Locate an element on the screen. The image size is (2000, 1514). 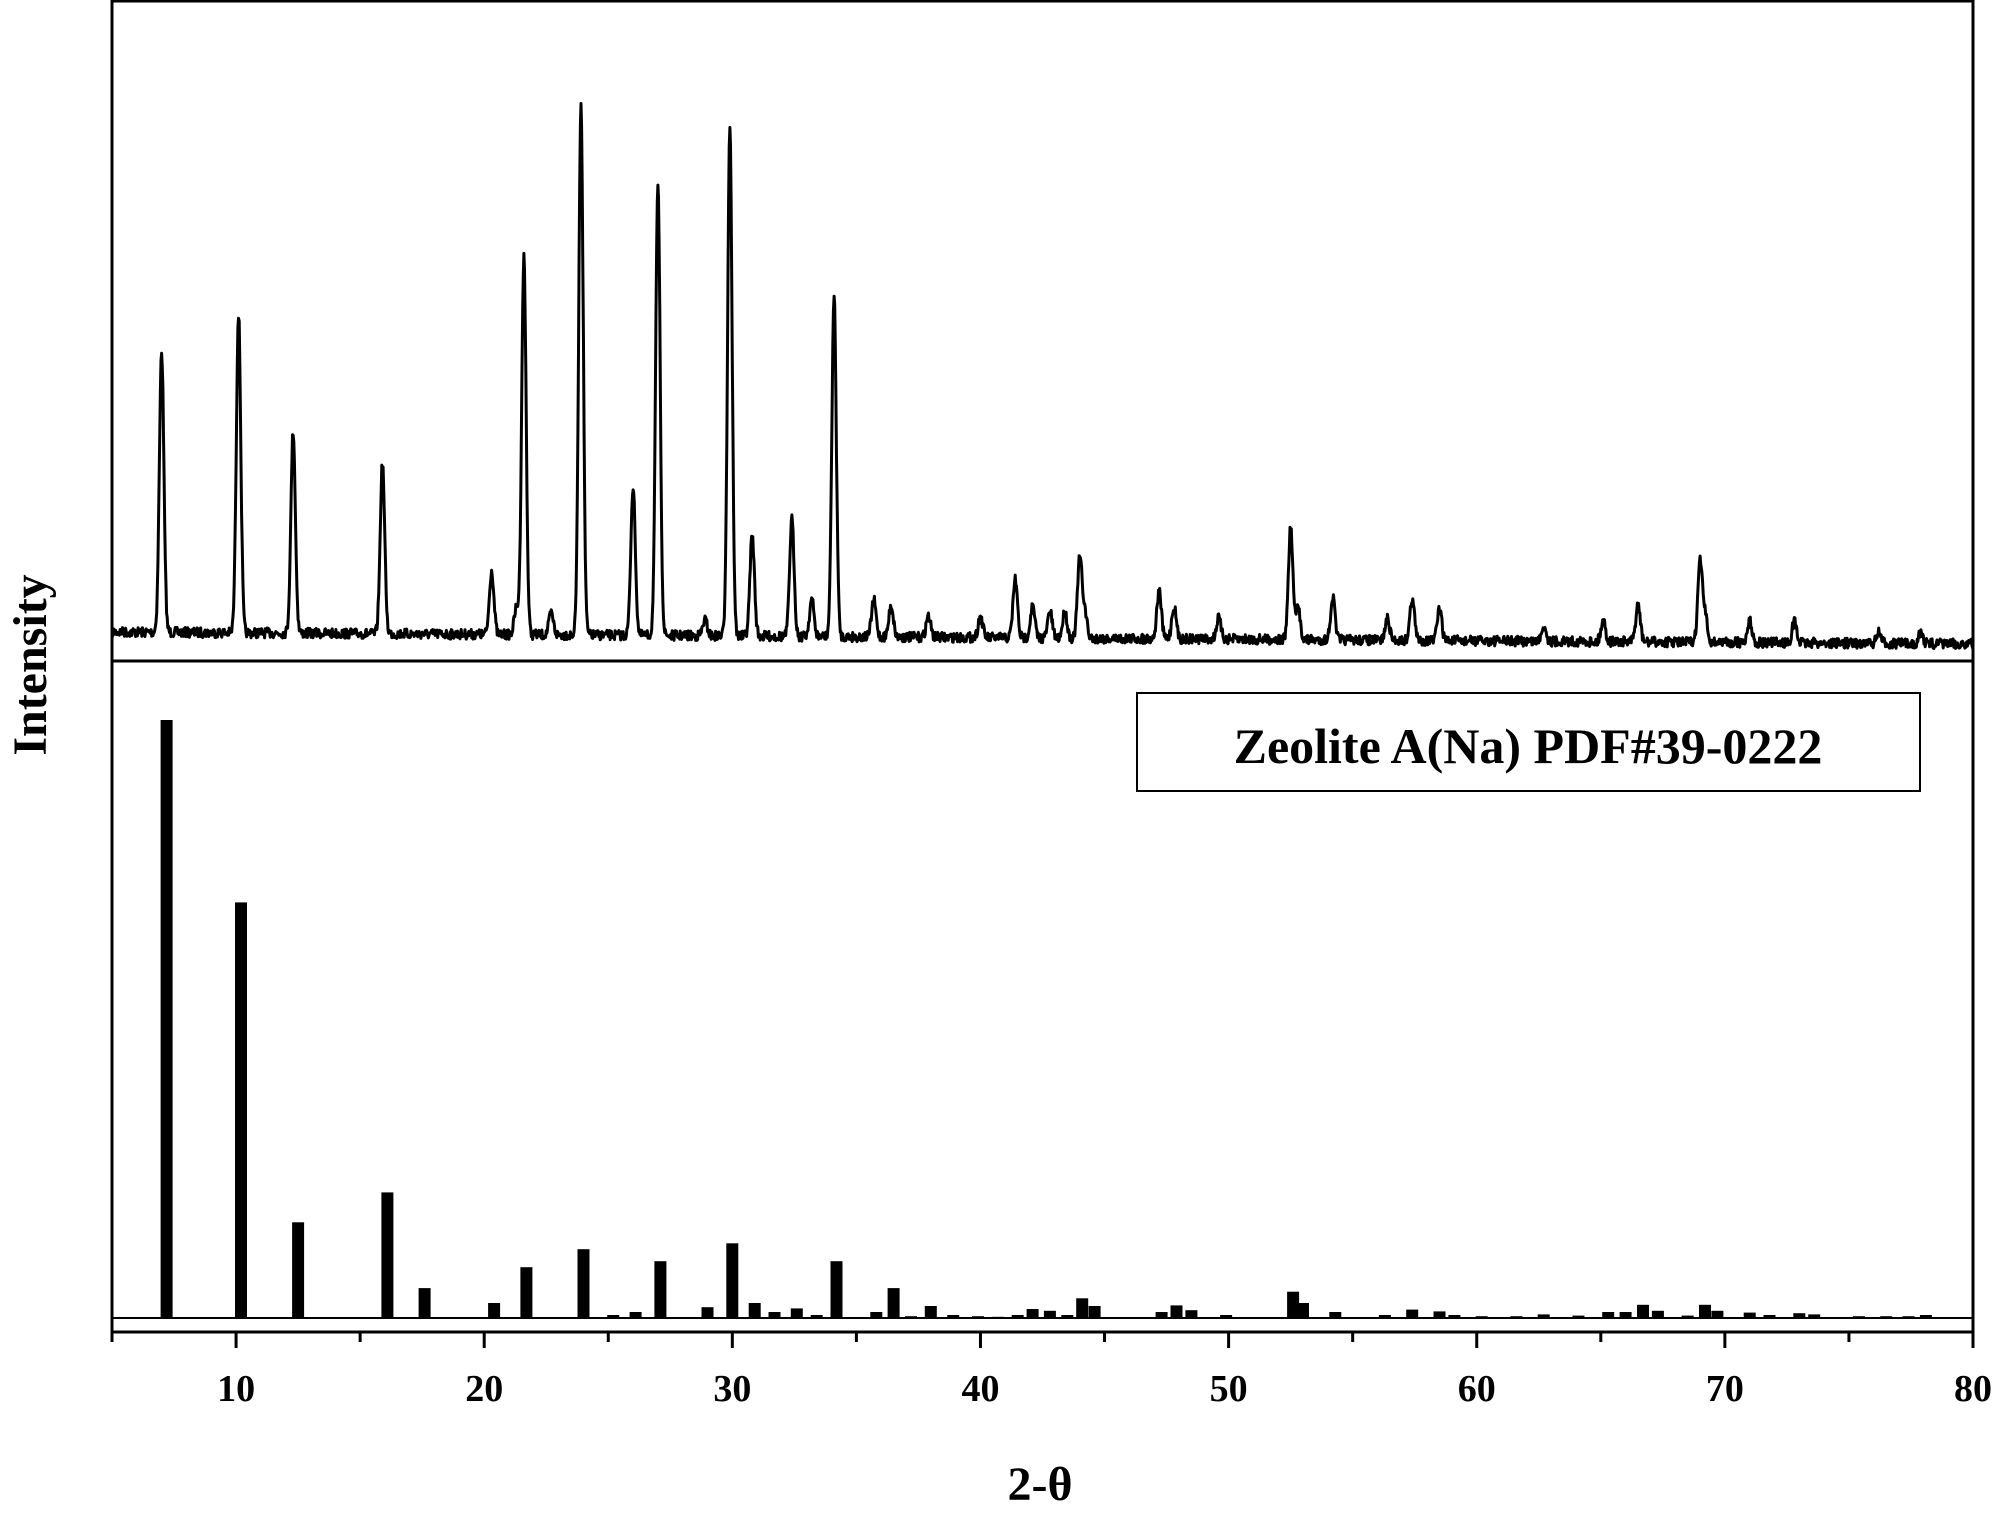
x-axis-tick-labels: 10 20 30 40 50 60 70 80 is located at coordinates (1104, 1389).